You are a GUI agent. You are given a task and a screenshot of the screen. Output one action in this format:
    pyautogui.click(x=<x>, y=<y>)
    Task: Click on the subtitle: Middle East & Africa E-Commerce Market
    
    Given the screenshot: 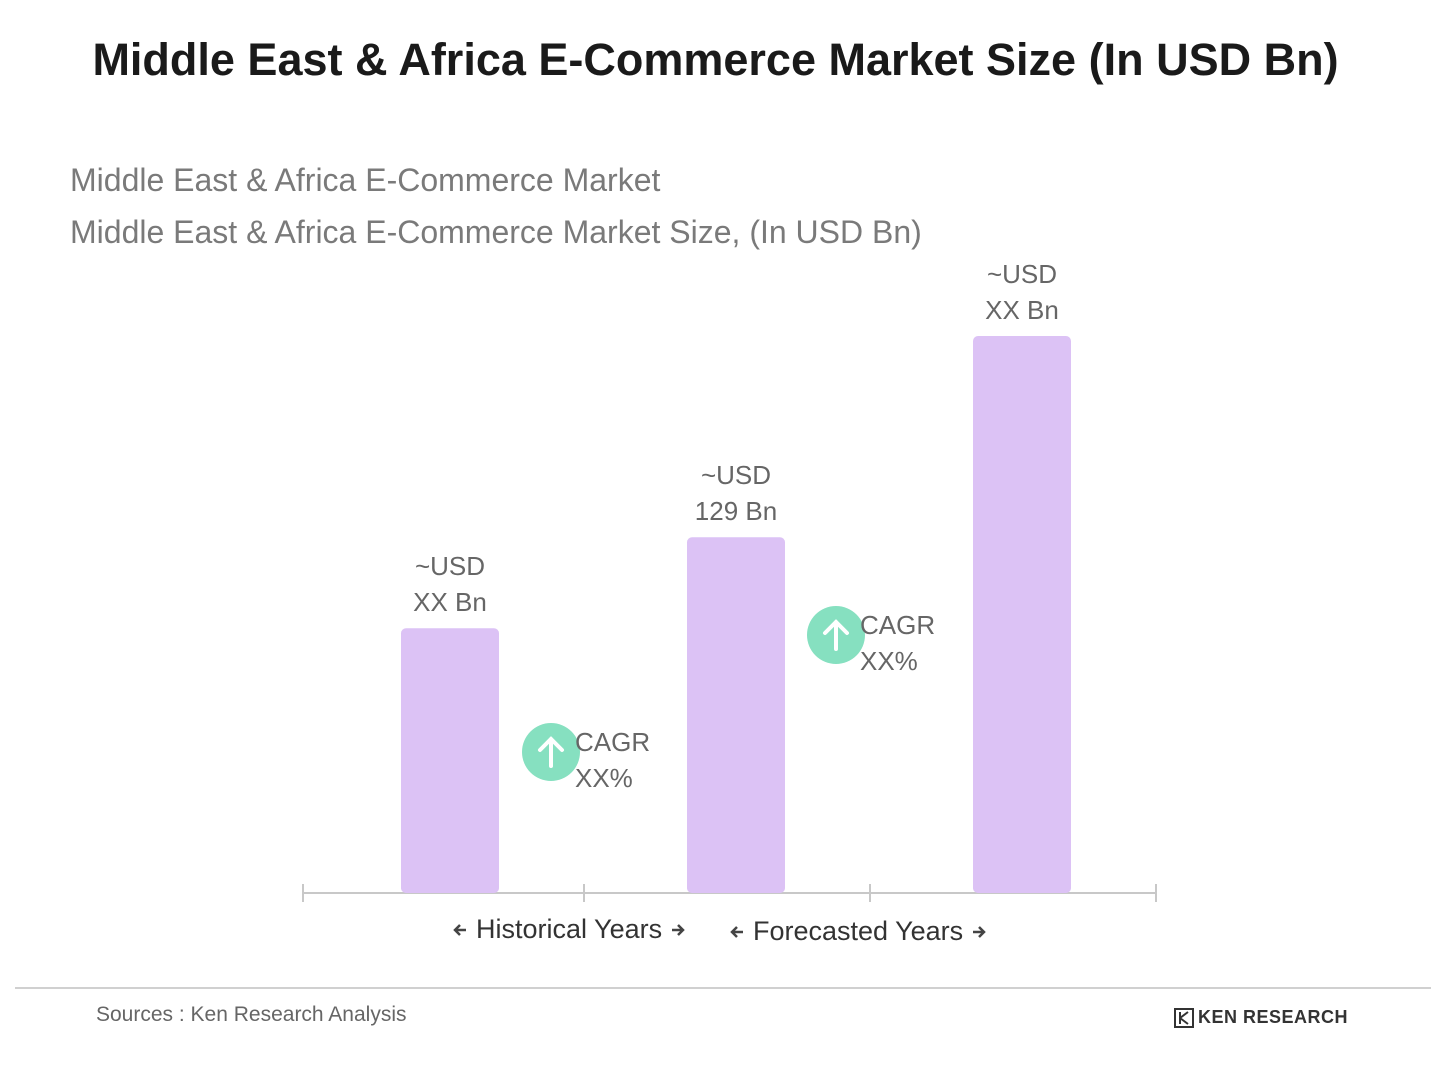 What is the action you would take?
    pyautogui.click(x=365, y=180)
    